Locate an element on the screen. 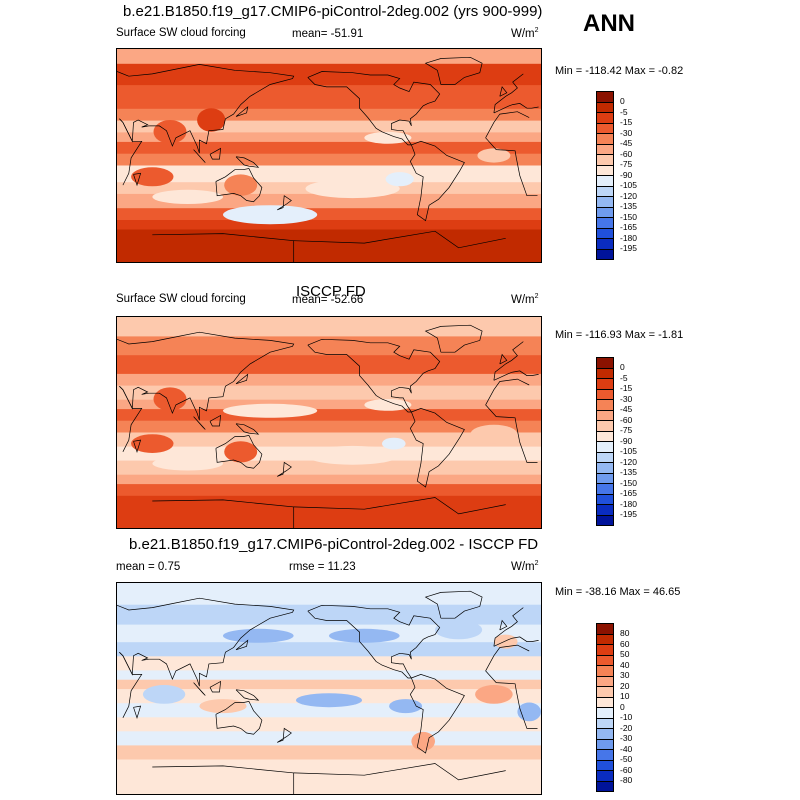  colorbar-tick-label: -15 is located at coordinates (626, 388).